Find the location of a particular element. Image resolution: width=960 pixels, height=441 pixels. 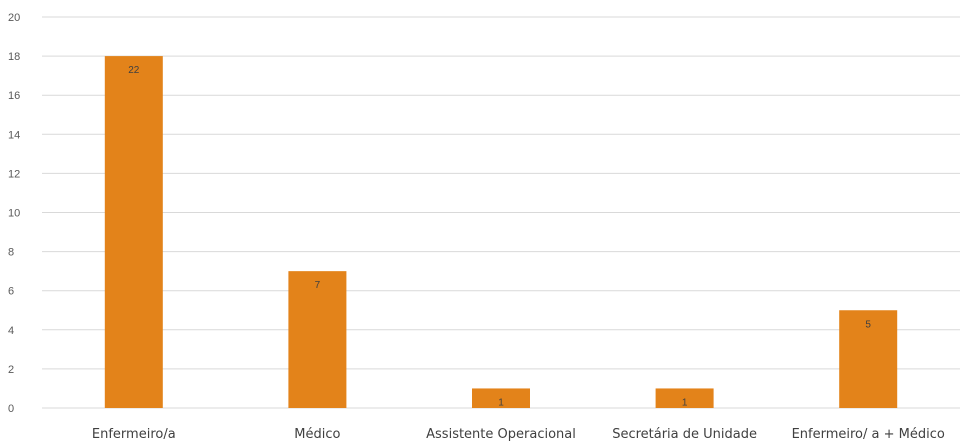

y-tick-label: 18 is located at coordinates (14, 57).